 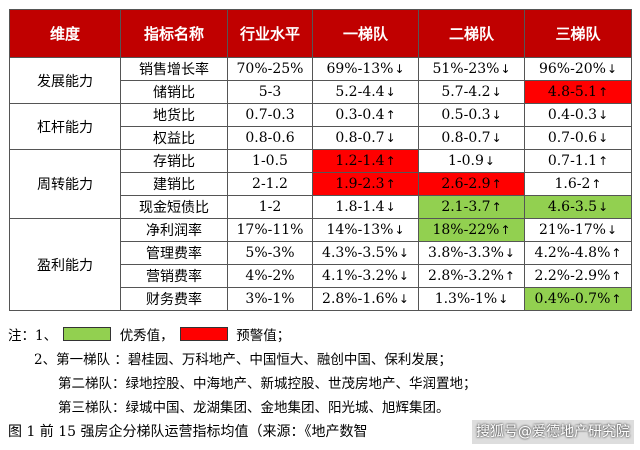 I want to click on tier1-cell: 0.3-0.4↑, so click(x=365, y=115).